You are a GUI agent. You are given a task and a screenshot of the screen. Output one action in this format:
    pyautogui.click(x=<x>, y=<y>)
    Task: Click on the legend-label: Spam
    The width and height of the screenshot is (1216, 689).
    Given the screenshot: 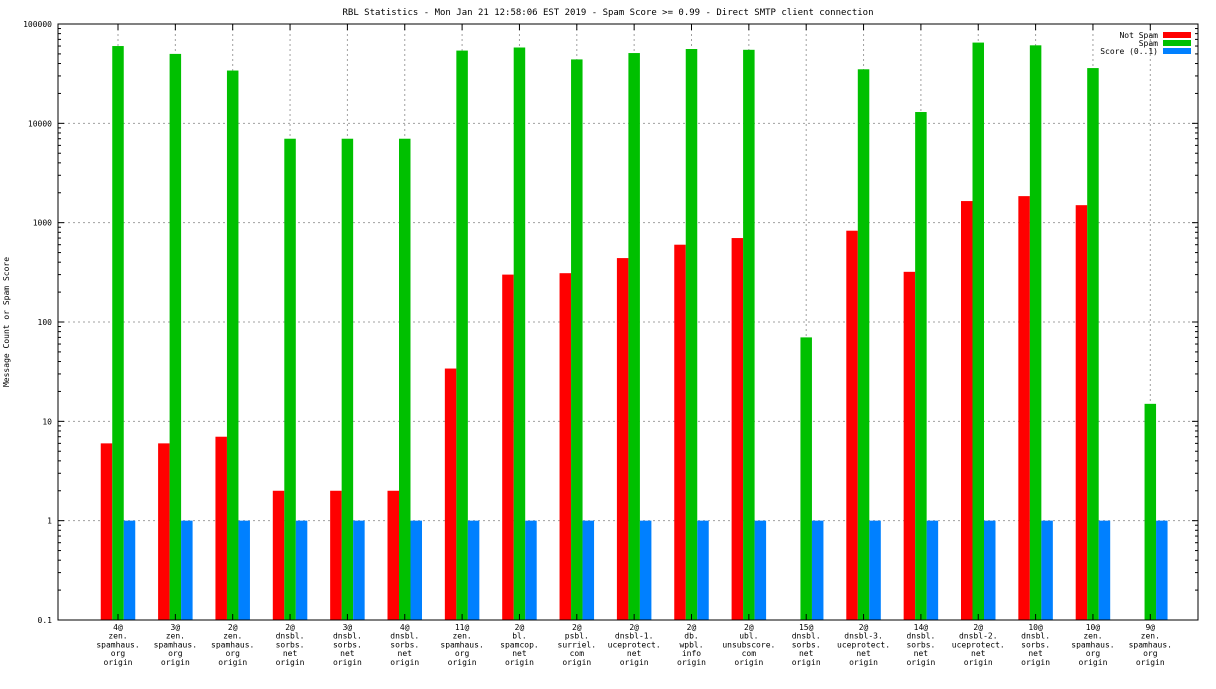 What is the action you would take?
    pyautogui.click(x=1148, y=43)
    